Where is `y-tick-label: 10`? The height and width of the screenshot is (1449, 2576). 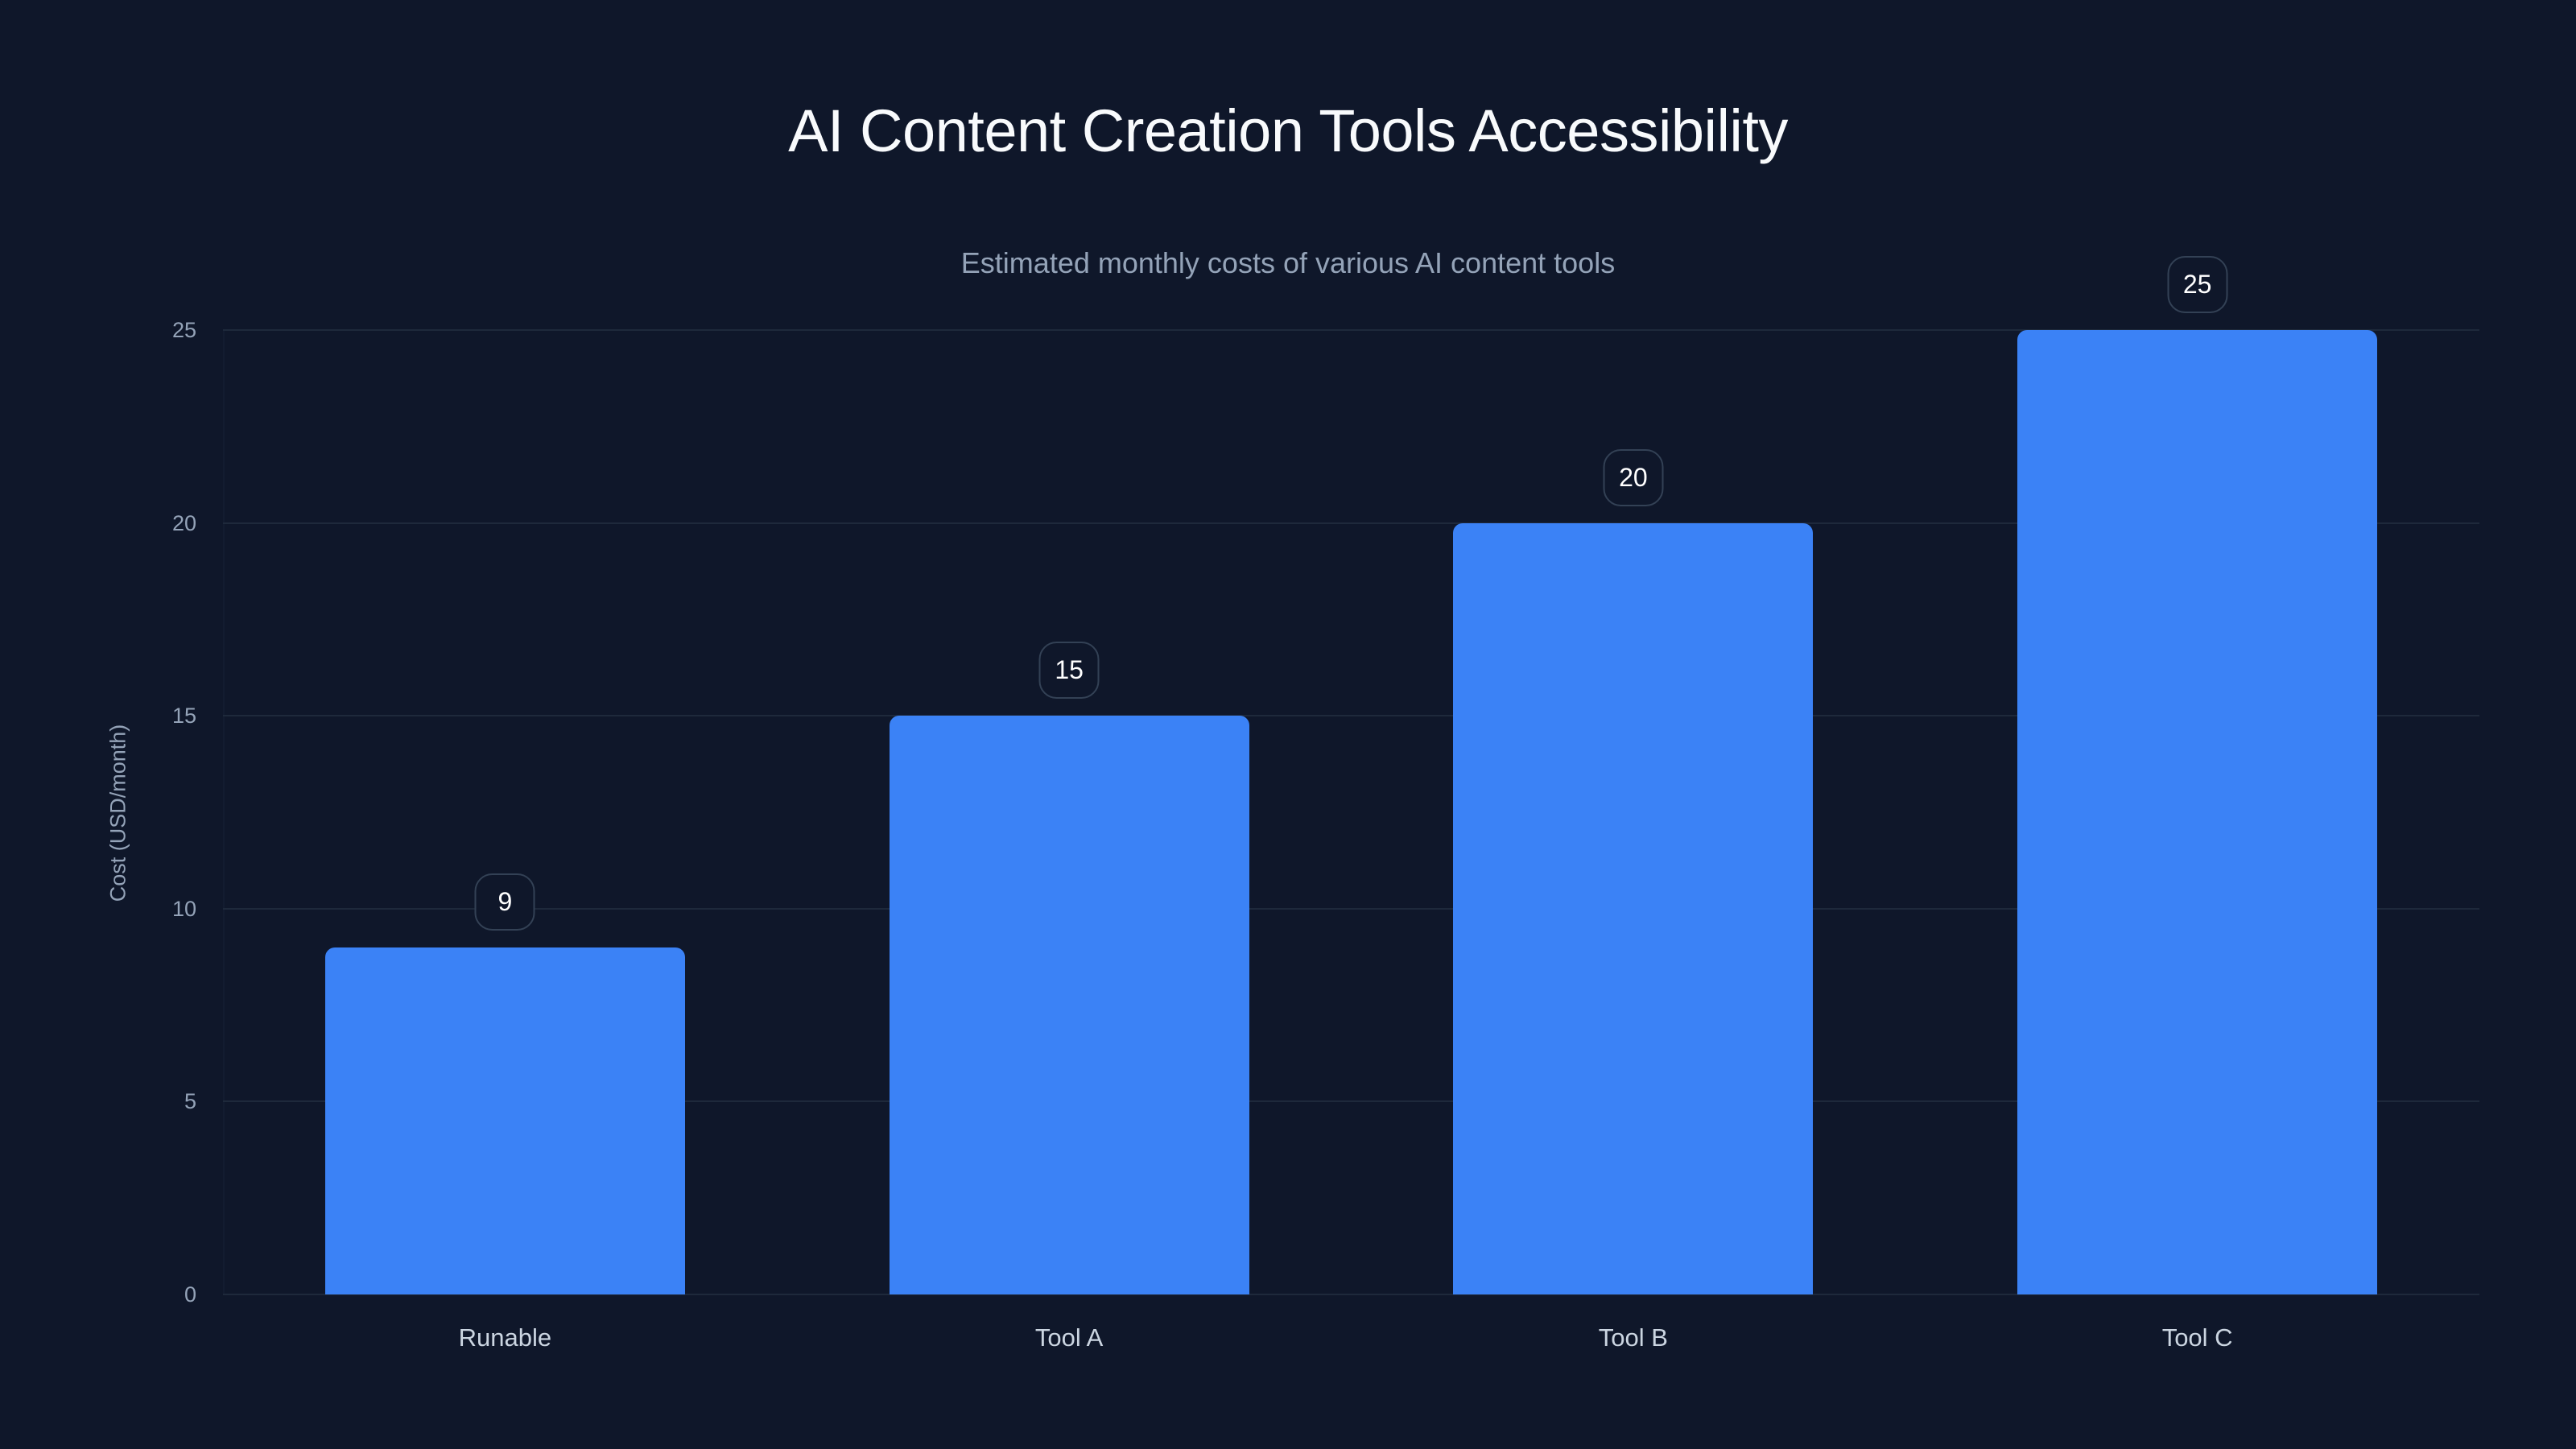 y-tick-label: 10 is located at coordinates (183, 908).